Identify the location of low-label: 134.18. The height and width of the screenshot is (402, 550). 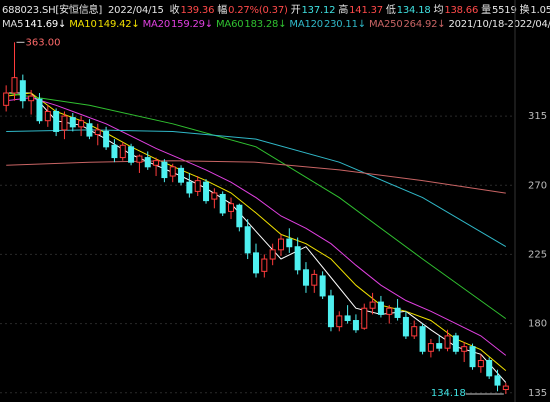
(448, 393).